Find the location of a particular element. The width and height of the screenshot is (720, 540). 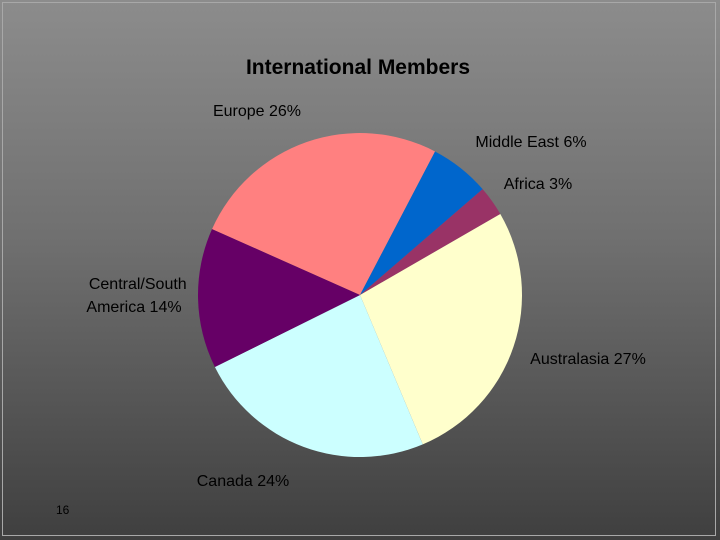

pie-slice-africa is located at coordinates (430, 242).